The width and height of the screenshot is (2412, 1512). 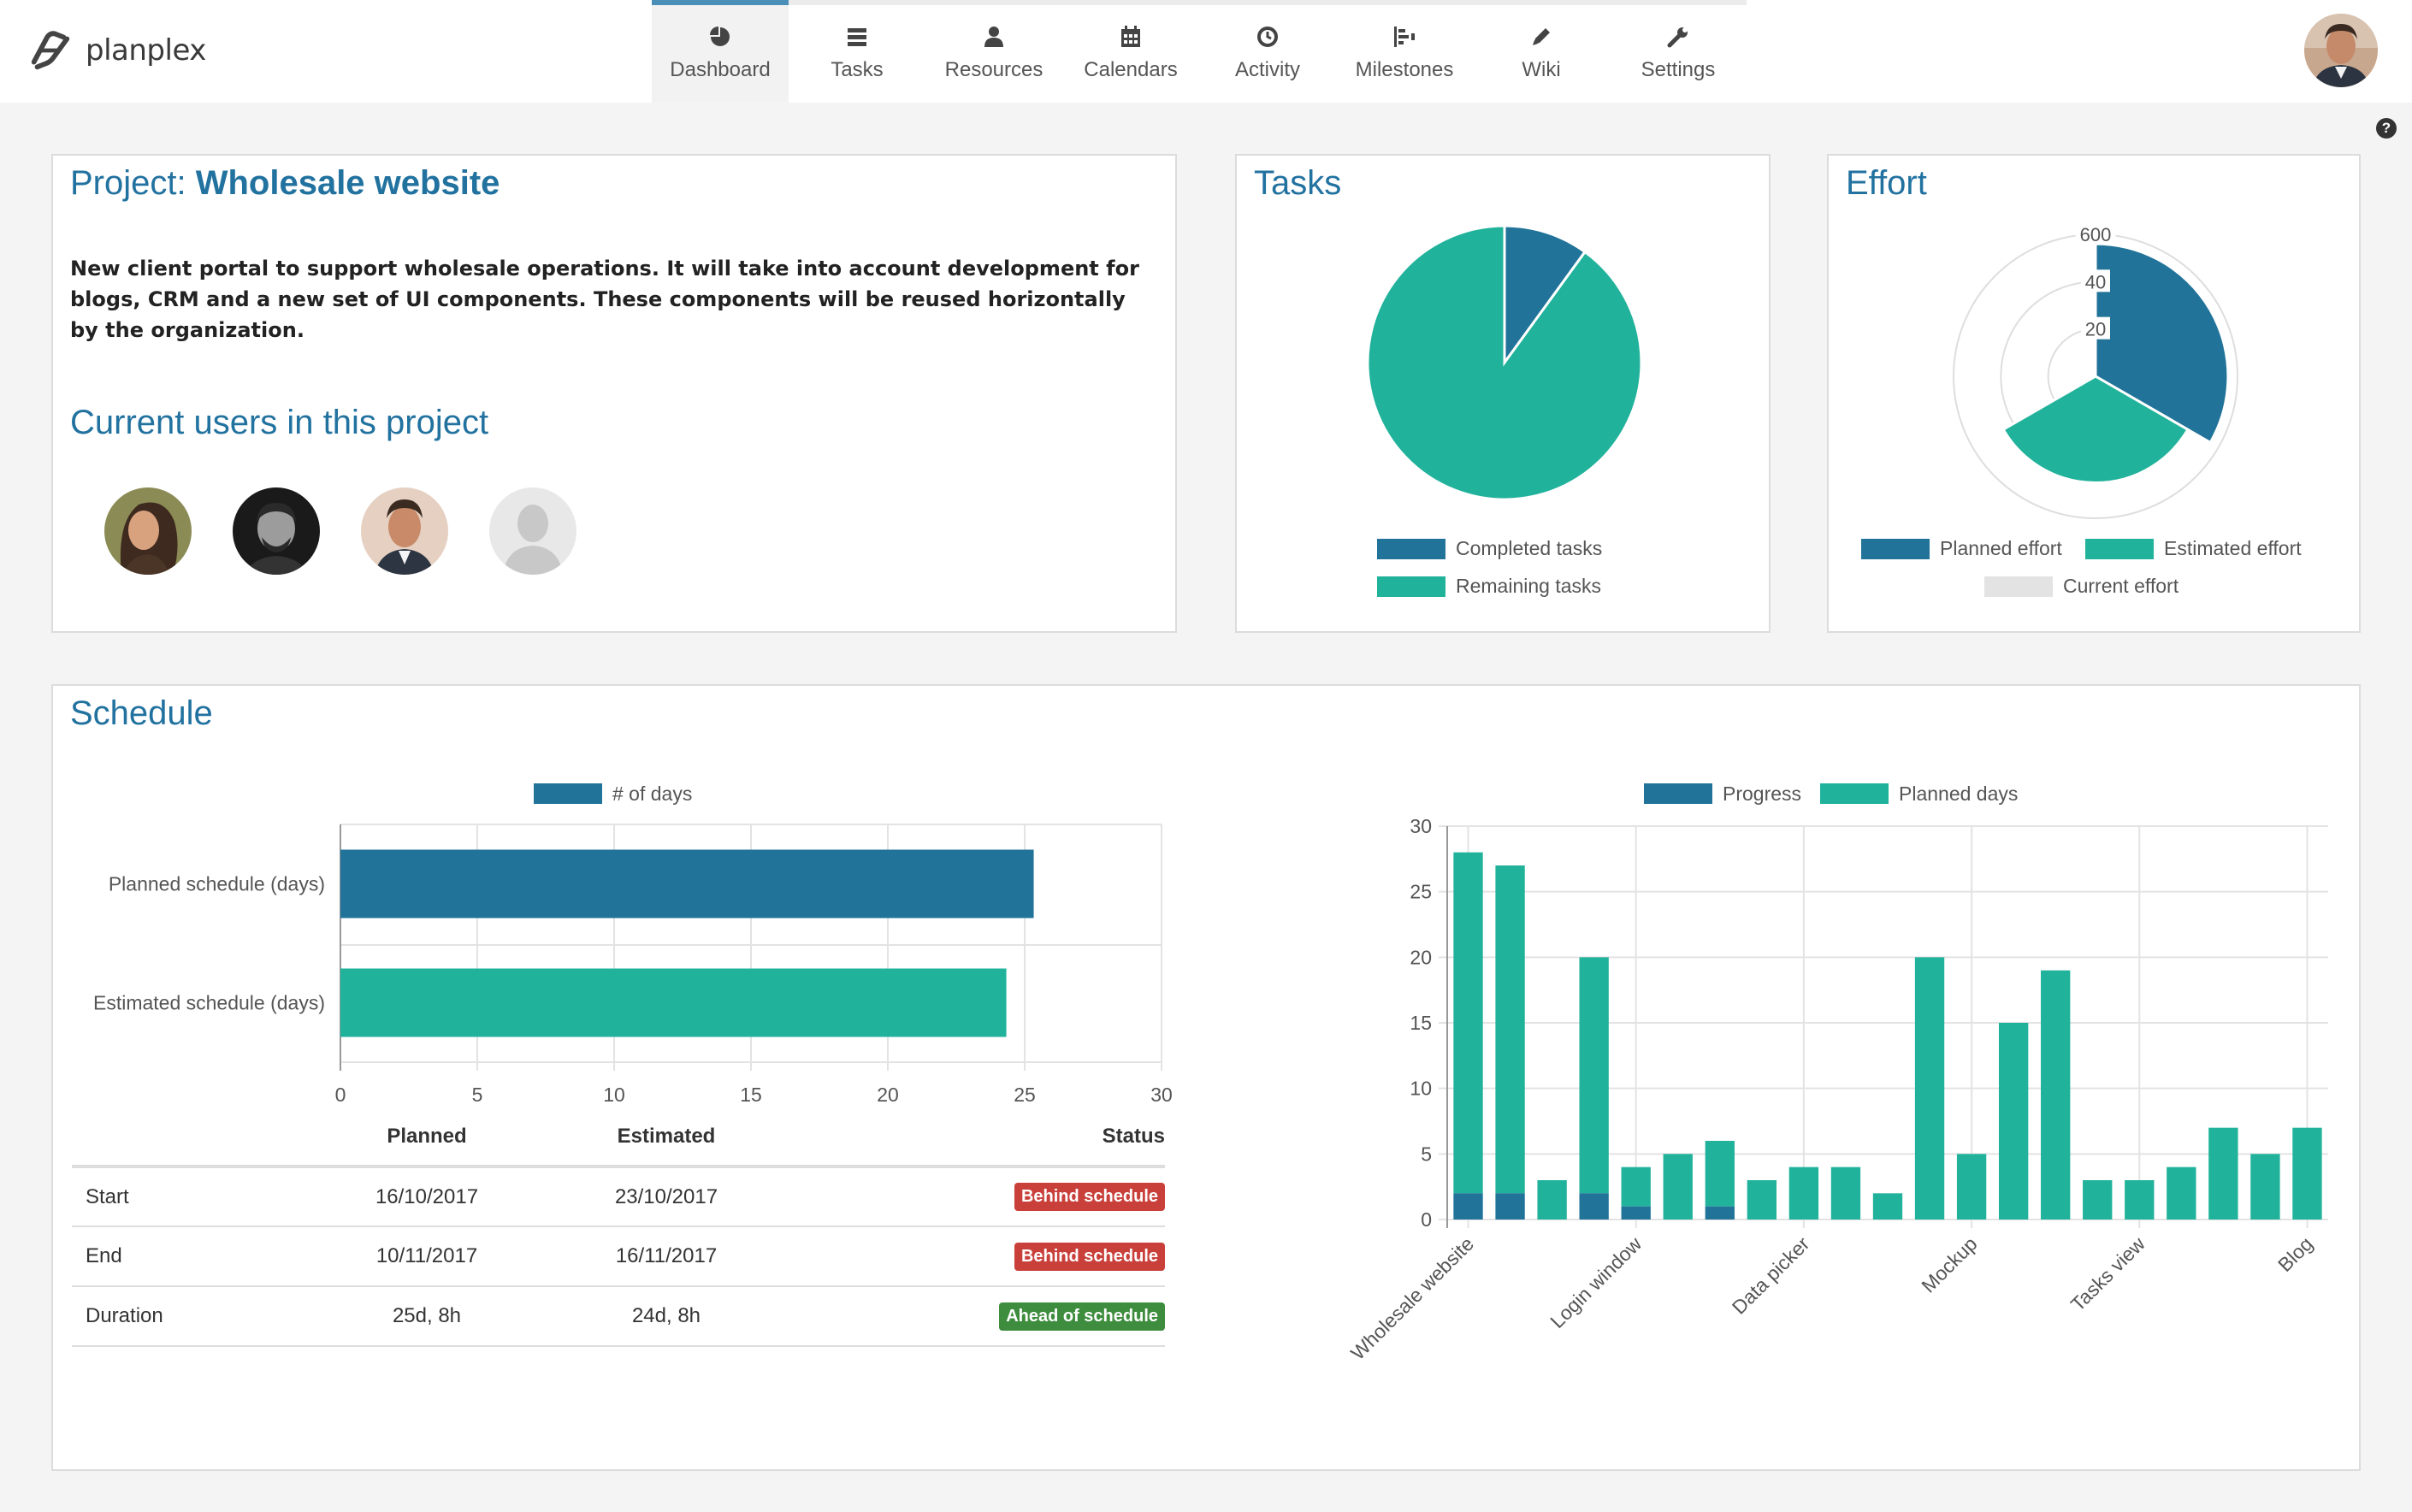 I want to click on column-header: Status, so click(x=986, y=1138).